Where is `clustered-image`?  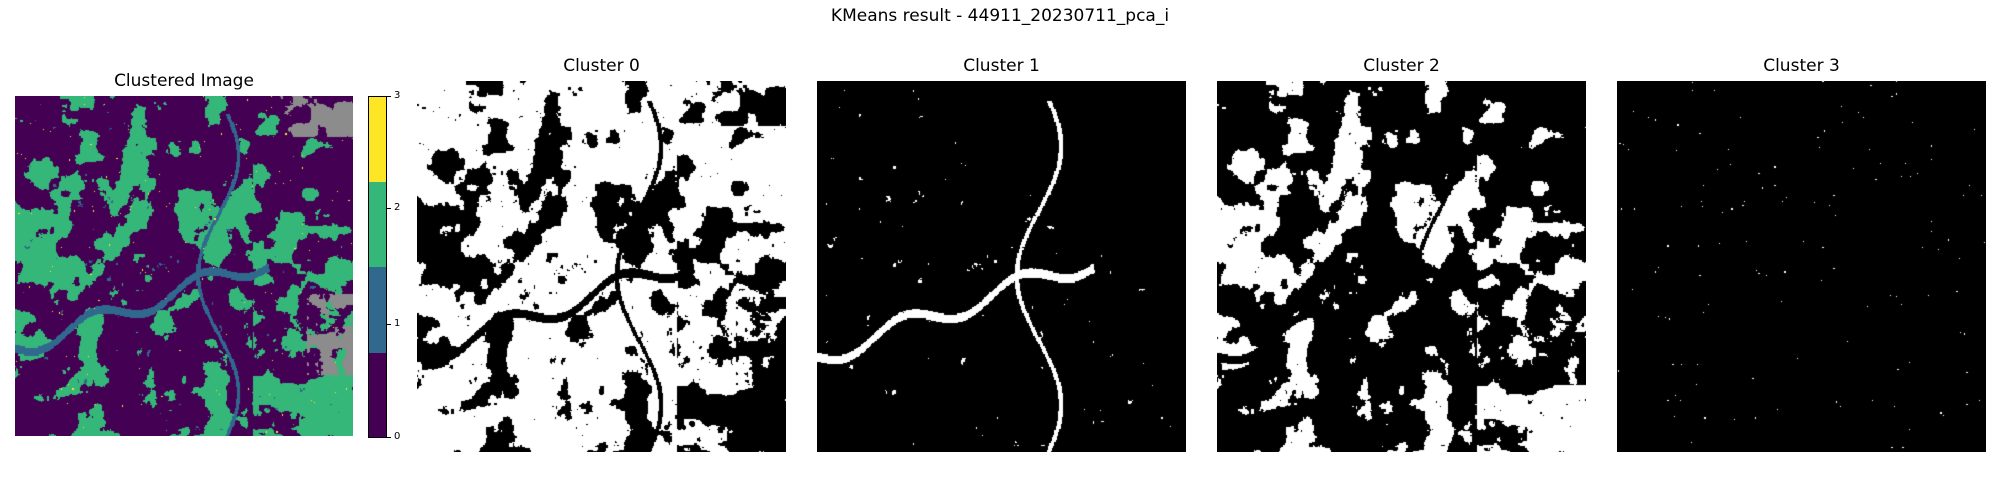 clustered-image is located at coordinates (184, 266).